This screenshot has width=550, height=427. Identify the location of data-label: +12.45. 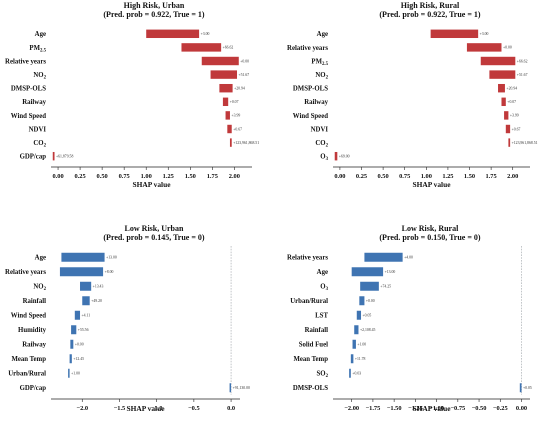
(78, 359).